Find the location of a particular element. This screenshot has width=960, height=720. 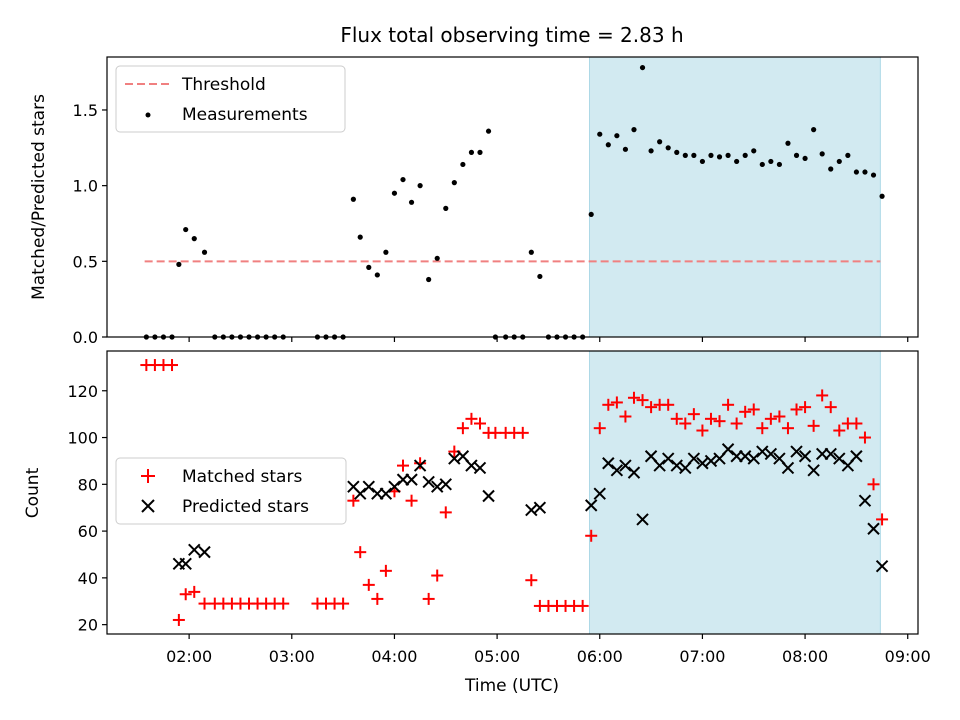

bottom-y-tick-label: 100 is located at coordinates (82, 438).